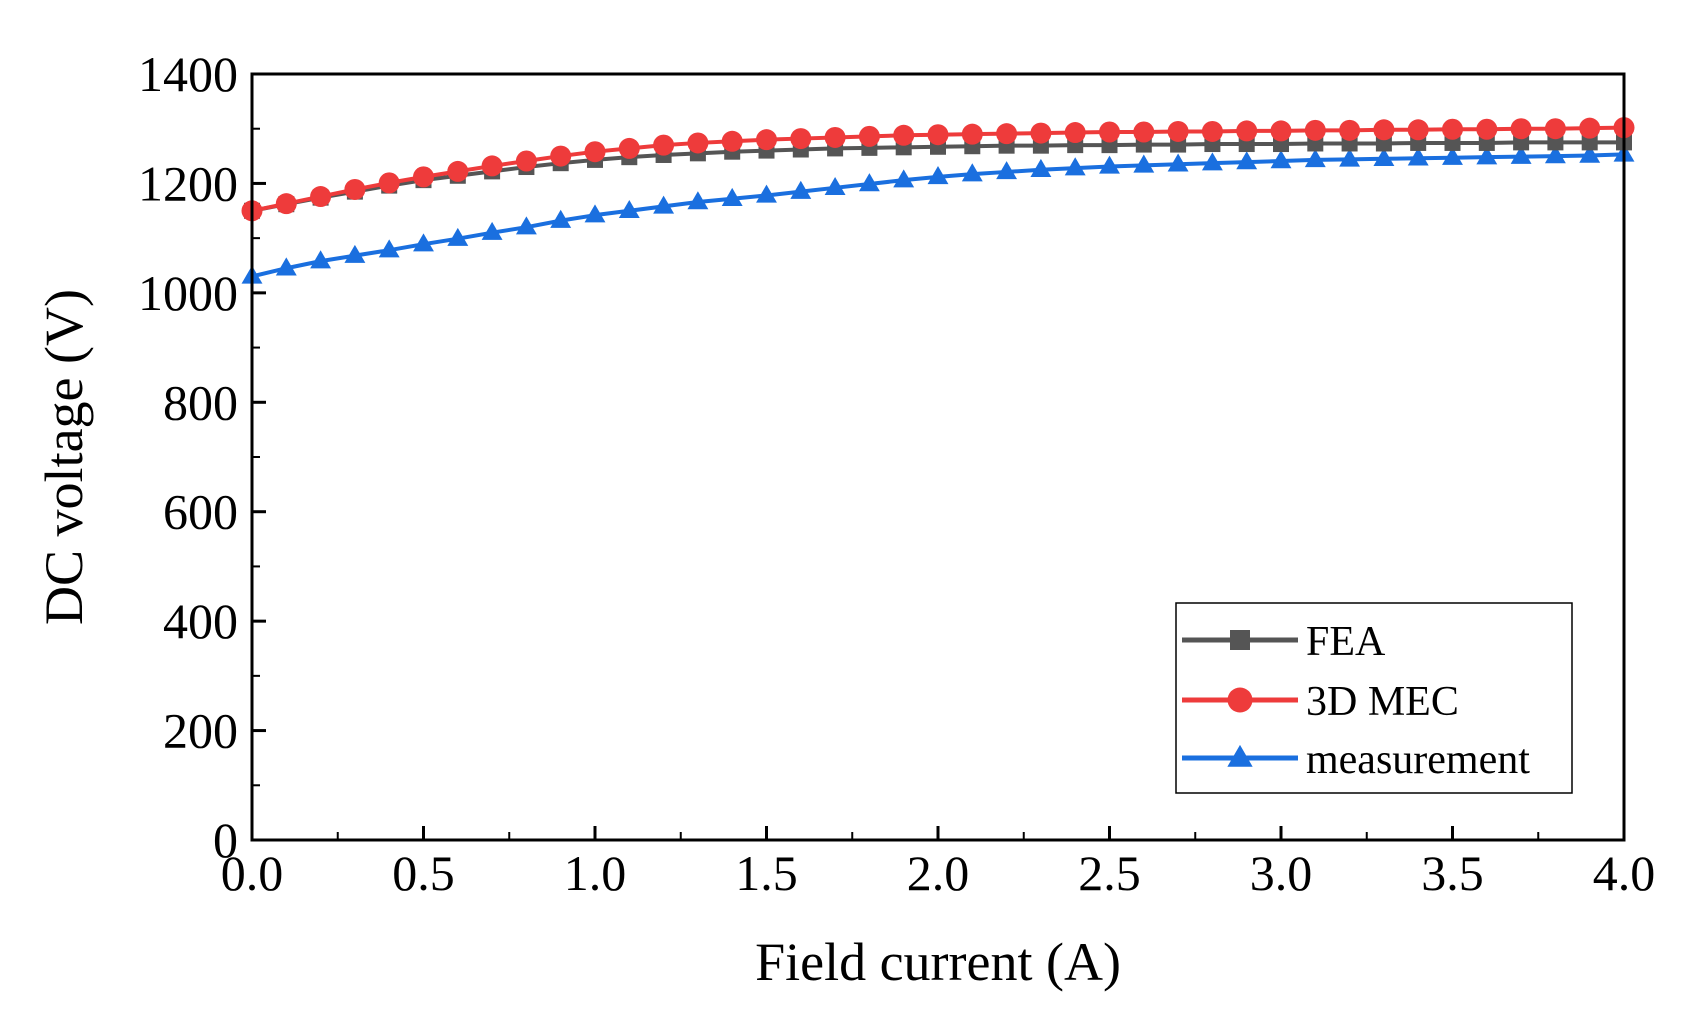 This screenshot has height=1012, width=1694. I want to click on y-tick-label: 800, so click(200, 402).